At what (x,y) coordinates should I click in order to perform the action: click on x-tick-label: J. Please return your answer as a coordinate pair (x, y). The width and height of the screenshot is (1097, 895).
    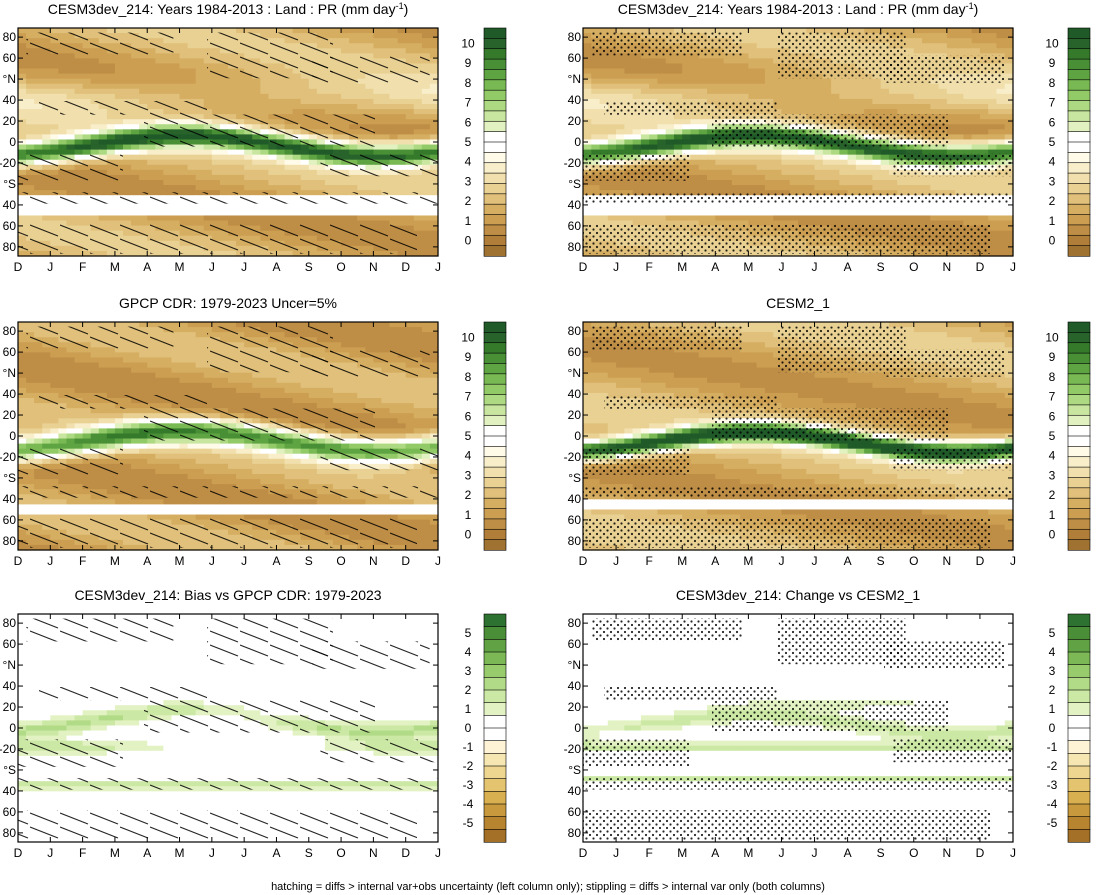
    Looking at the image, I should click on (1013, 267).